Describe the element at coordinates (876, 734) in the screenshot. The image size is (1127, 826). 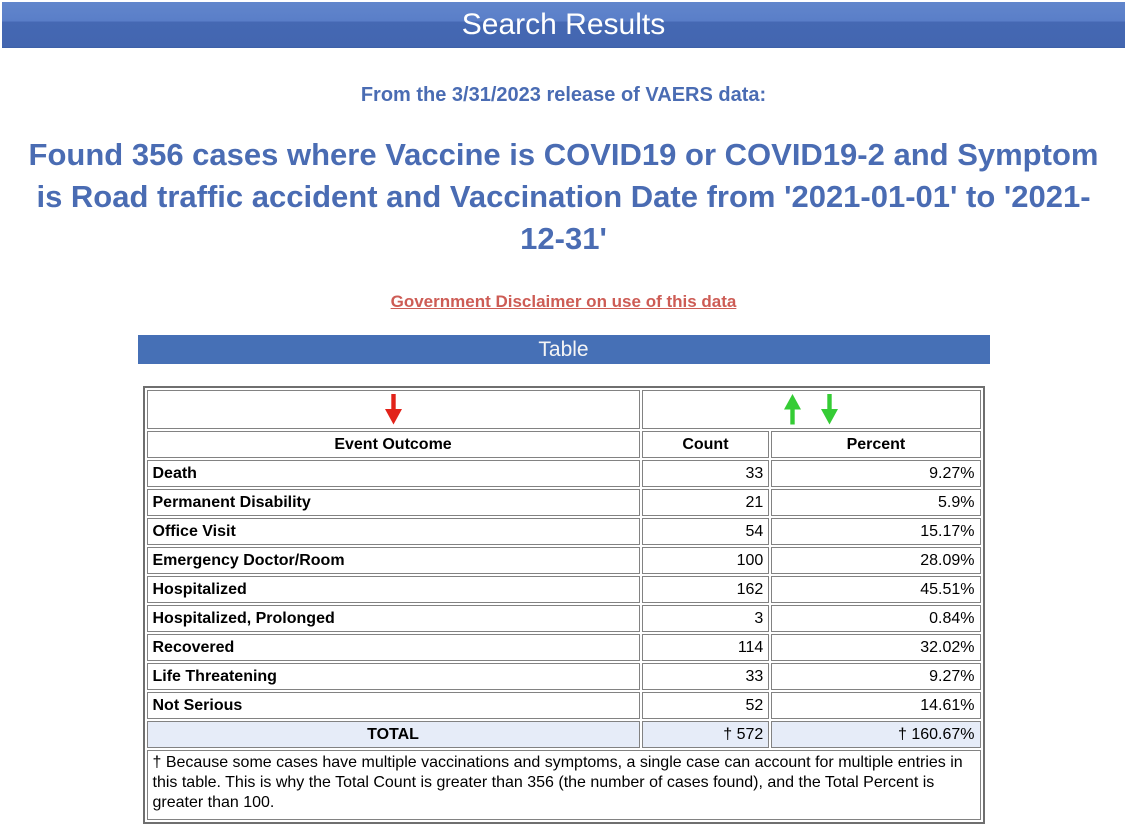
I see `total-percent: † 160.67%` at that location.